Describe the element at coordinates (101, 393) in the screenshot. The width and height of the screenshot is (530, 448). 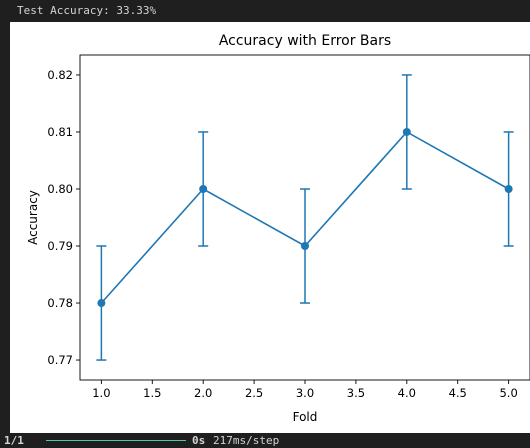
I see `x-tick-label: 1.0` at that location.